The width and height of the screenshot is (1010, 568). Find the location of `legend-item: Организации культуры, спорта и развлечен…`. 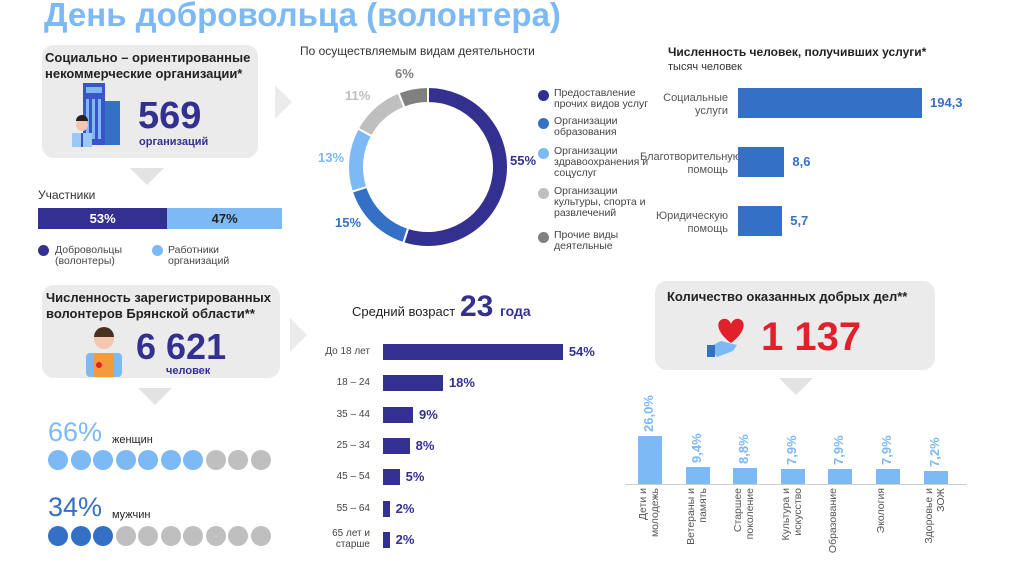

legend-item: Организации культуры, спорта и развлечен… is located at coordinates (600, 202).